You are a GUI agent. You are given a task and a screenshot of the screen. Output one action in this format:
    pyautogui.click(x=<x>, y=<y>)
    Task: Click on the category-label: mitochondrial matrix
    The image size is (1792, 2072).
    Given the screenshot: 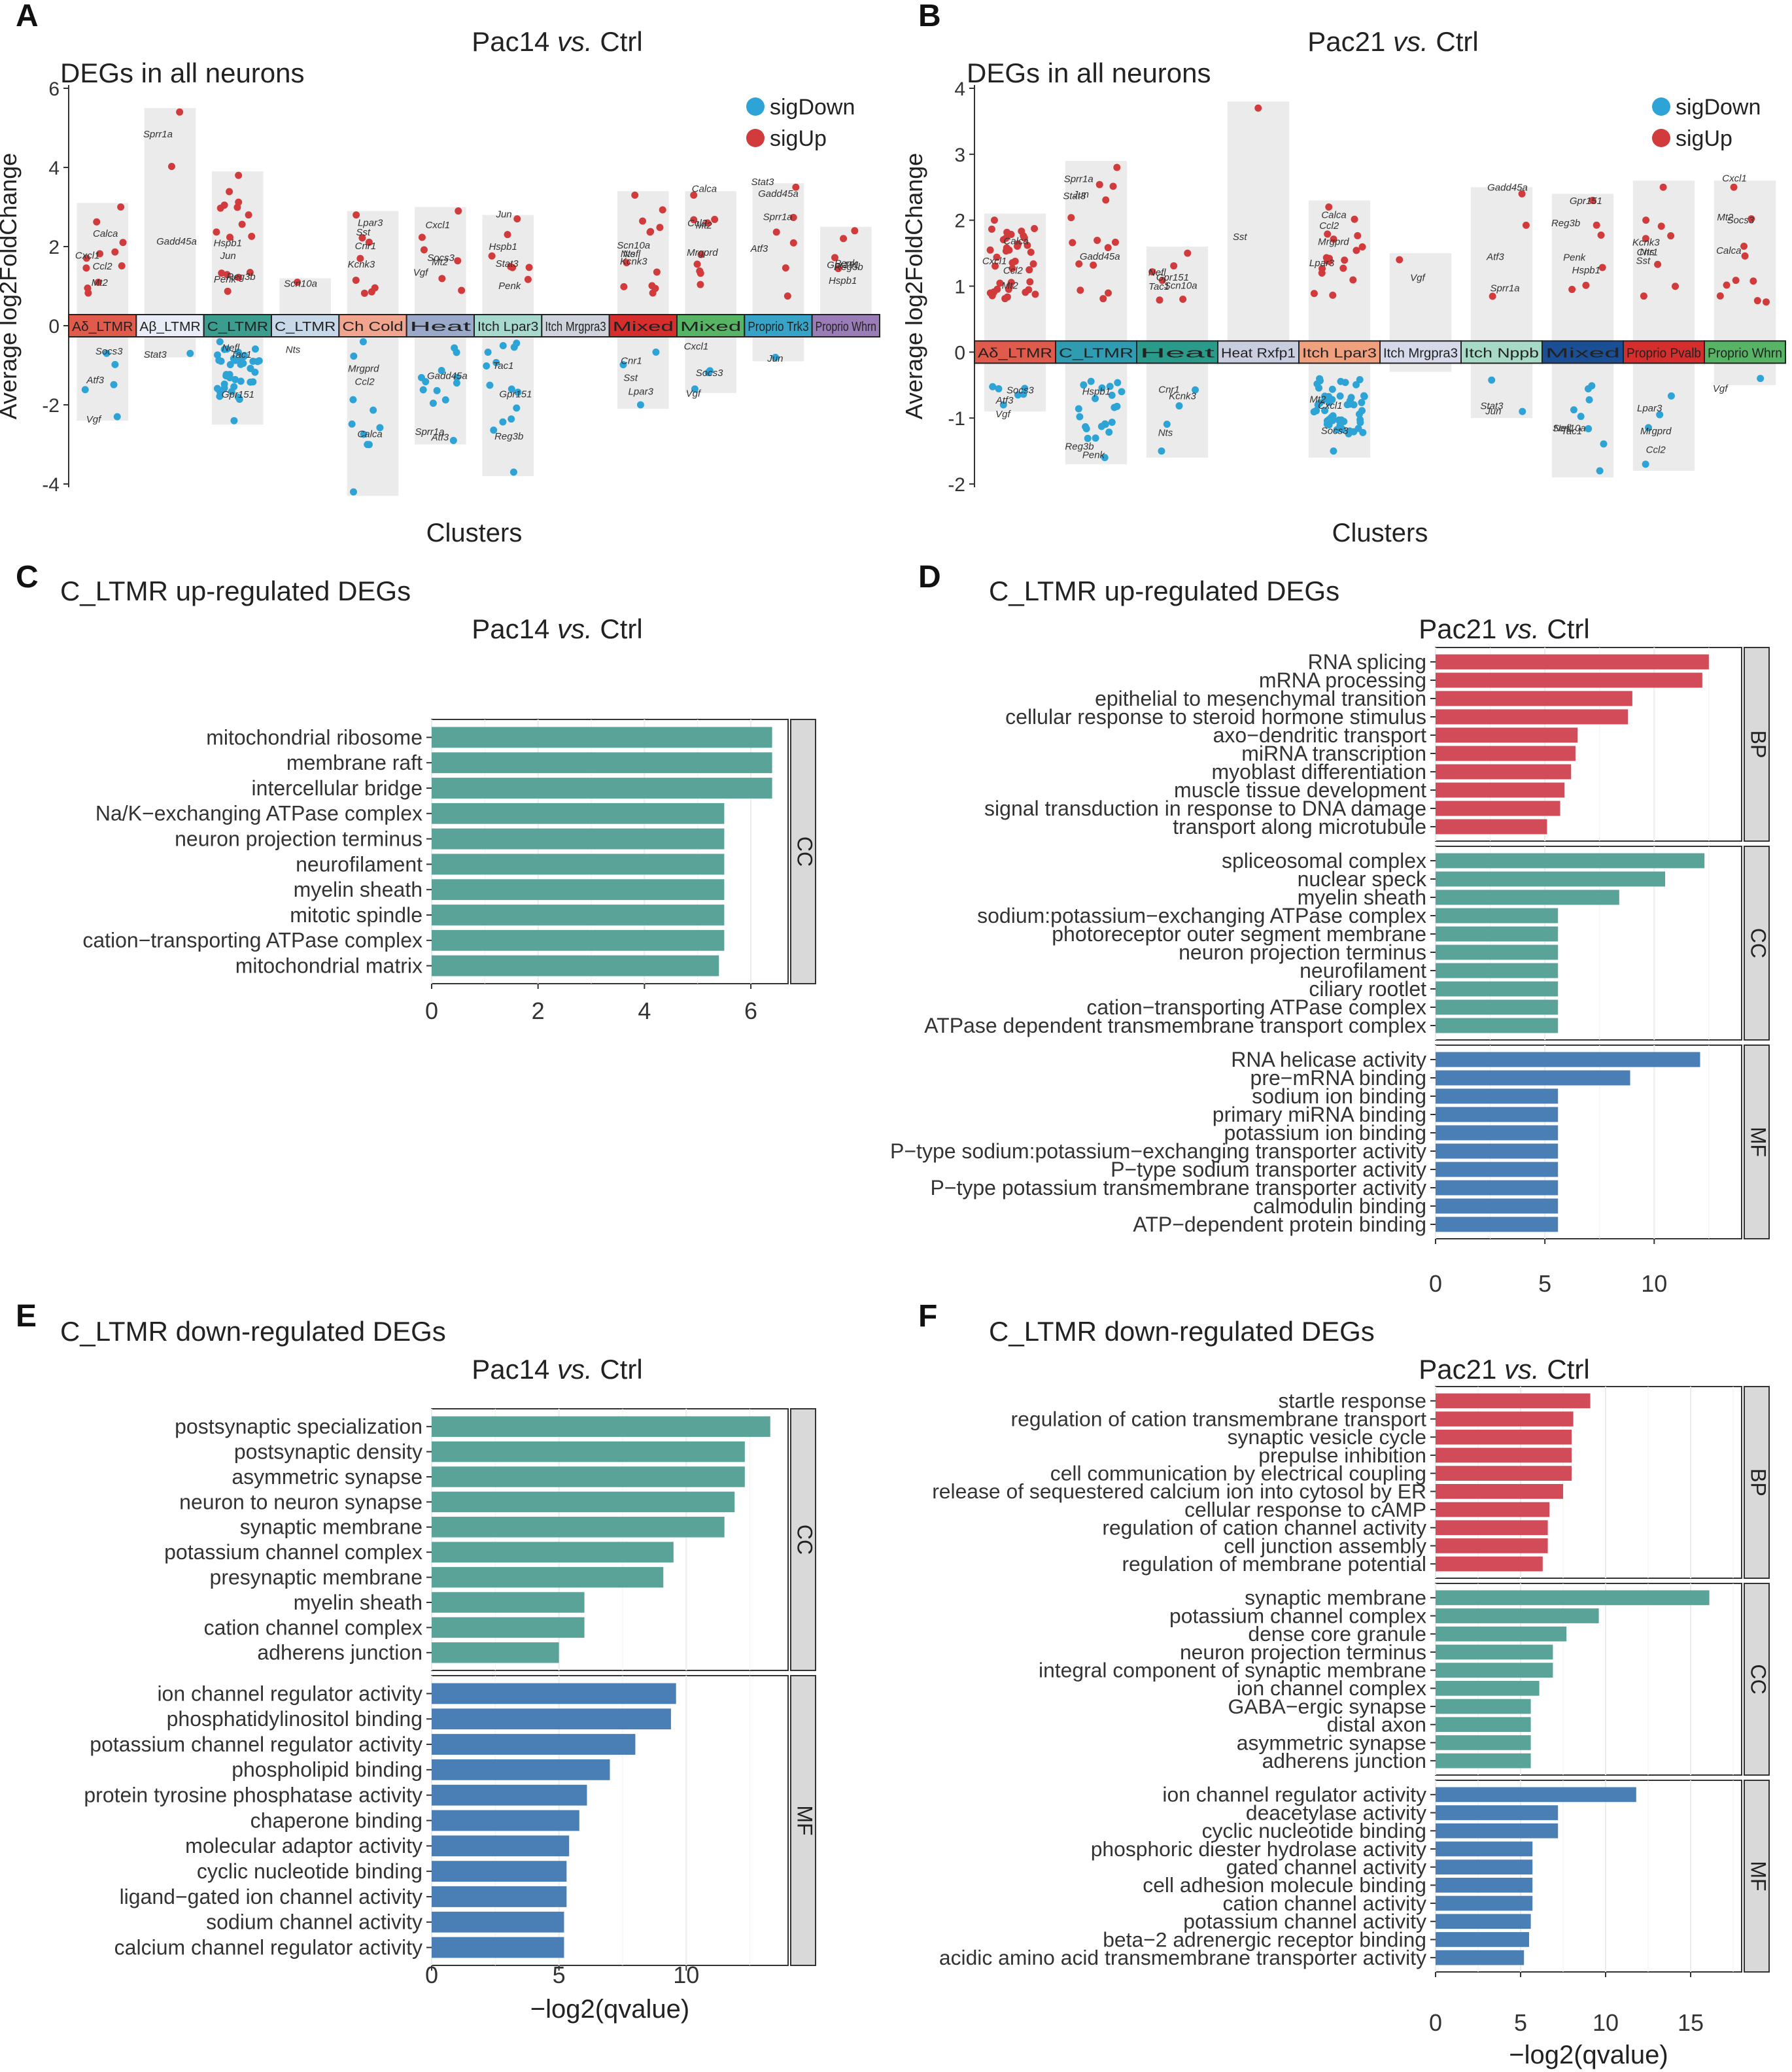 What is the action you would take?
    pyautogui.click(x=328, y=966)
    